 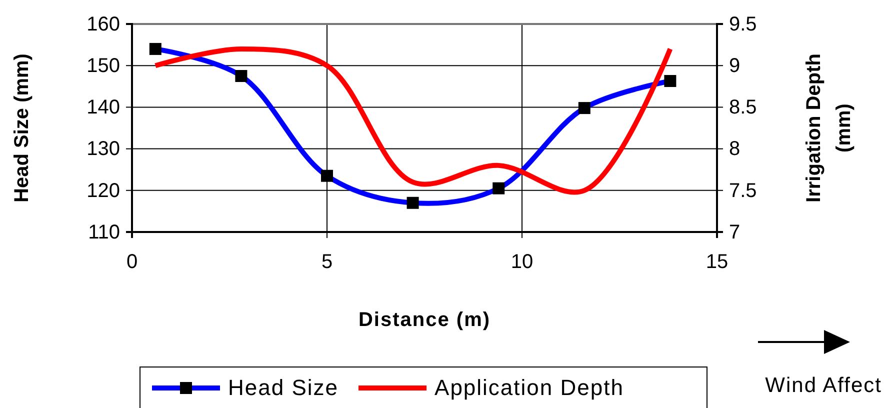 I want to click on y2-axis-title: Irrigation Depth (mm), so click(x=829, y=128).